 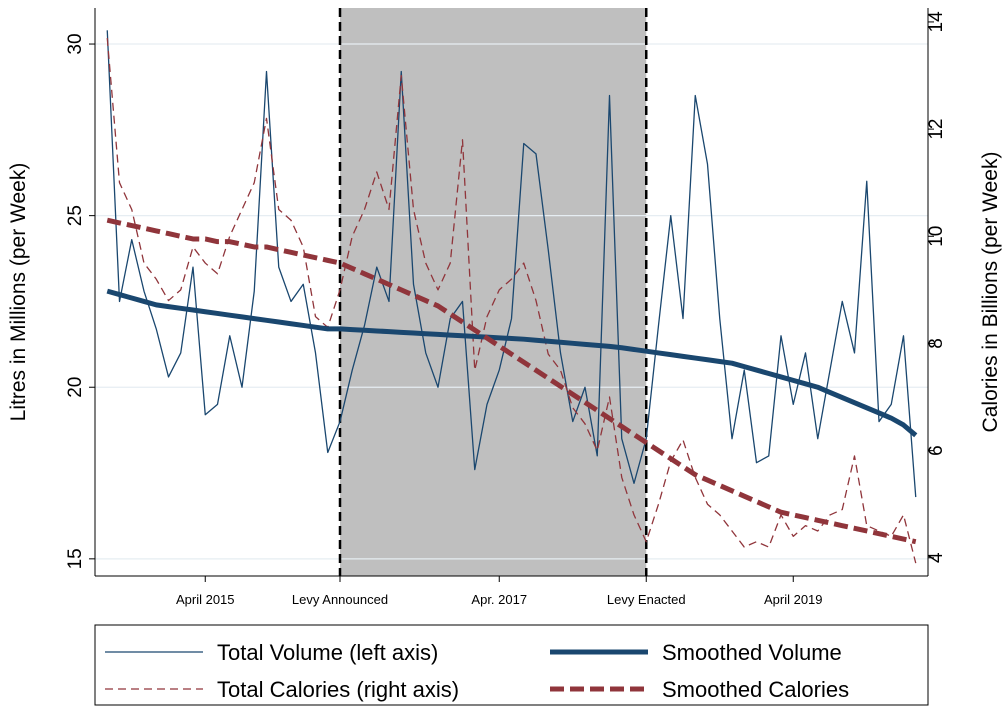 What do you see at coordinates (75, 43) in the screenshot?
I see `y-tick-label: 30` at bounding box center [75, 43].